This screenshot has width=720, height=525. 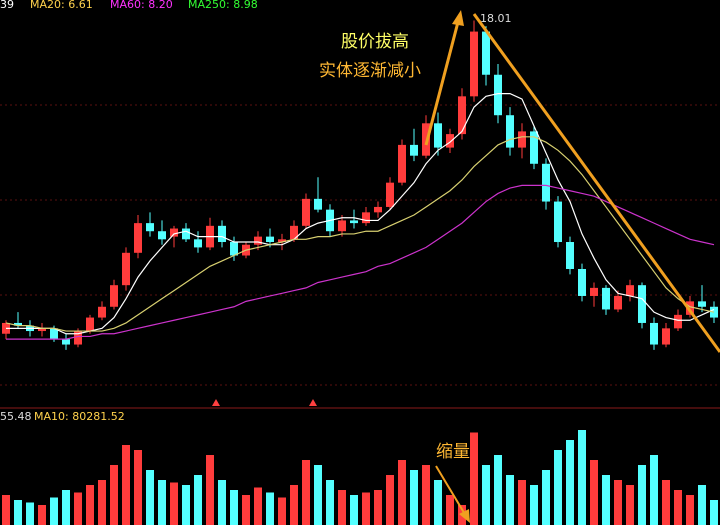 What do you see at coordinates (464, 516) in the screenshot?
I see `arrow-head` at bounding box center [464, 516].